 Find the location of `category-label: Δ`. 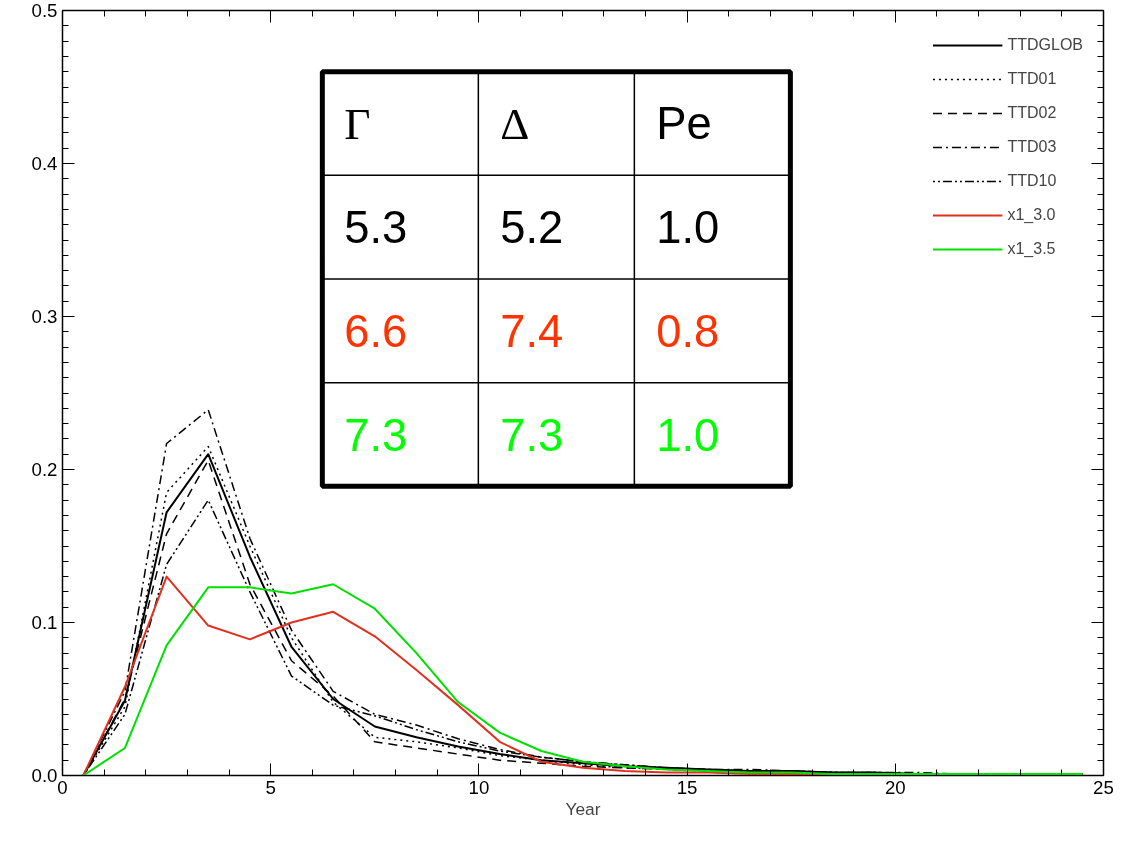

category-label: Δ is located at coordinates (515, 123).